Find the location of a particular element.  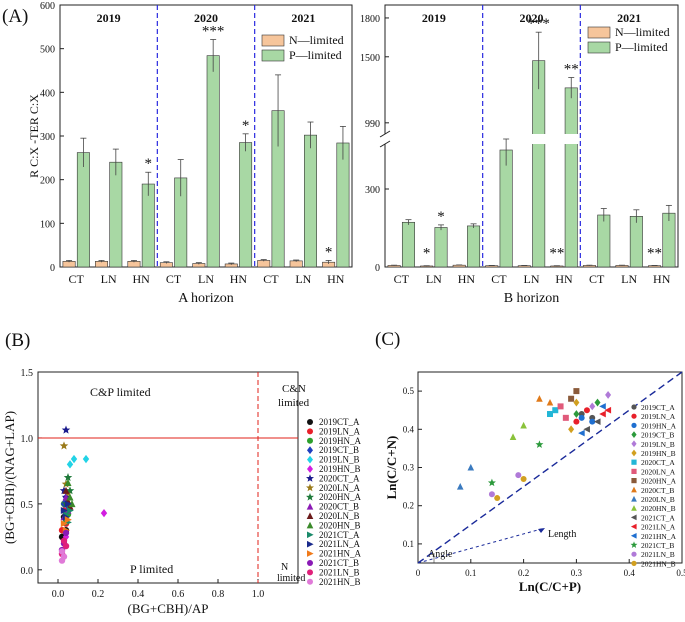

x-tick-label: 0 is located at coordinates (418, 573).